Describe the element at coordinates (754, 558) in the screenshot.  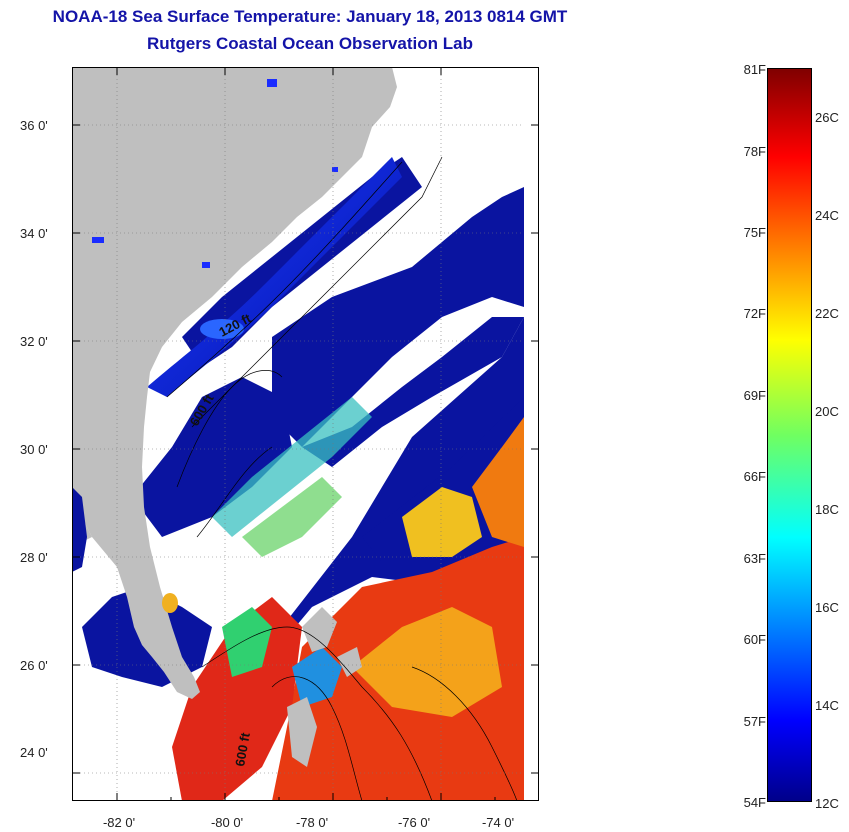
I see `colorbar-f-63: 63F` at that location.